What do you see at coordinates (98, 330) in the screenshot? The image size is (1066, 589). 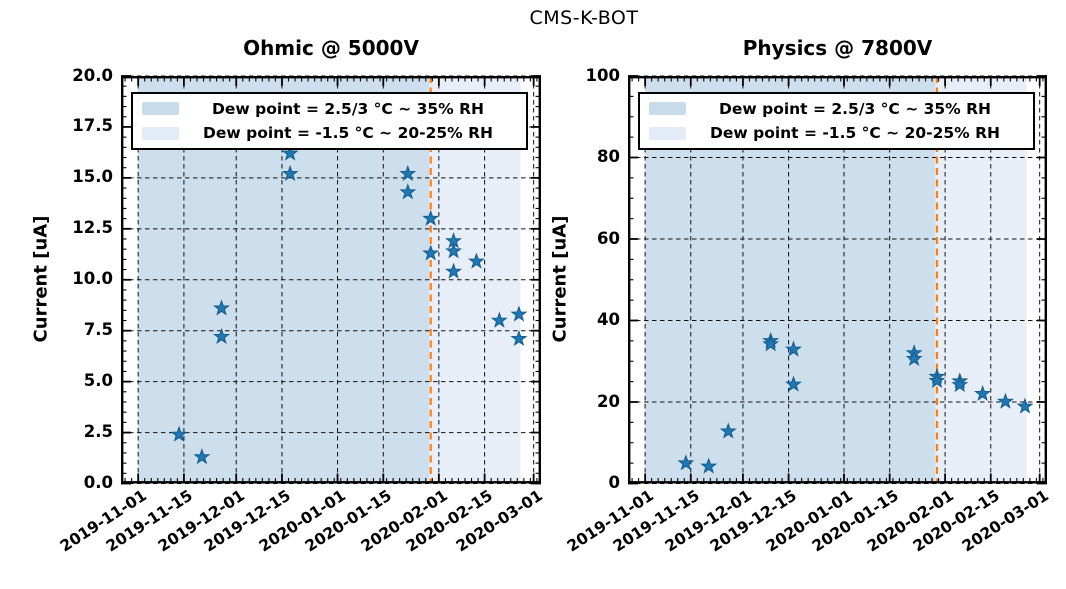 I see `y-tick-label: 7.5` at bounding box center [98, 330].